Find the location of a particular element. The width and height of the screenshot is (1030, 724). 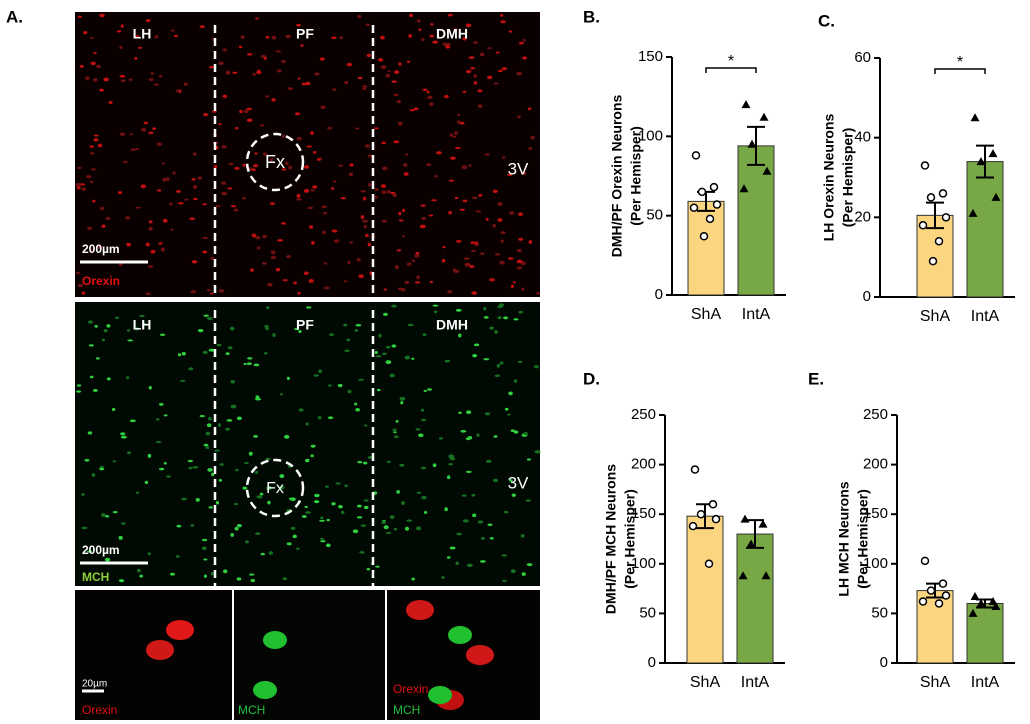

x-tick-label: ShA is located at coordinates (706, 314).